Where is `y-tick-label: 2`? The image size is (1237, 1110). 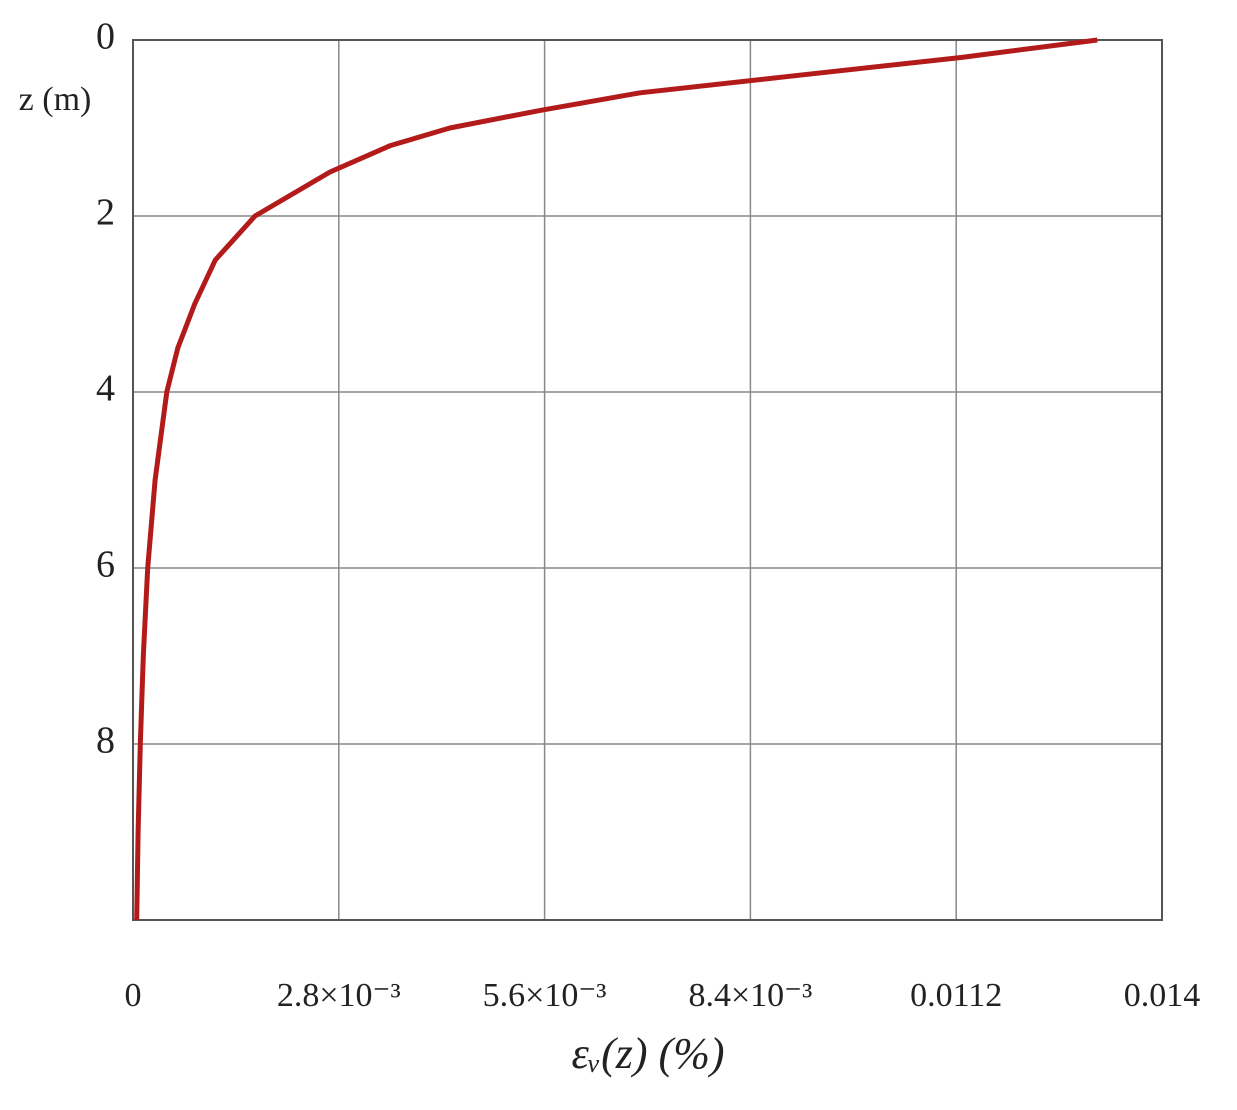 y-tick-label: 2 is located at coordinates (105, 213).